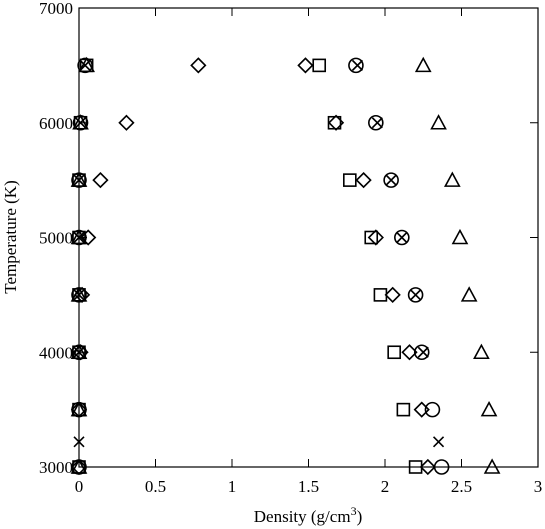 This screenshot has width=545, height=529. Describe the element at coordinates (354, 511) in the screenshot. I see `x-axis-label-sup: 3` at that location.